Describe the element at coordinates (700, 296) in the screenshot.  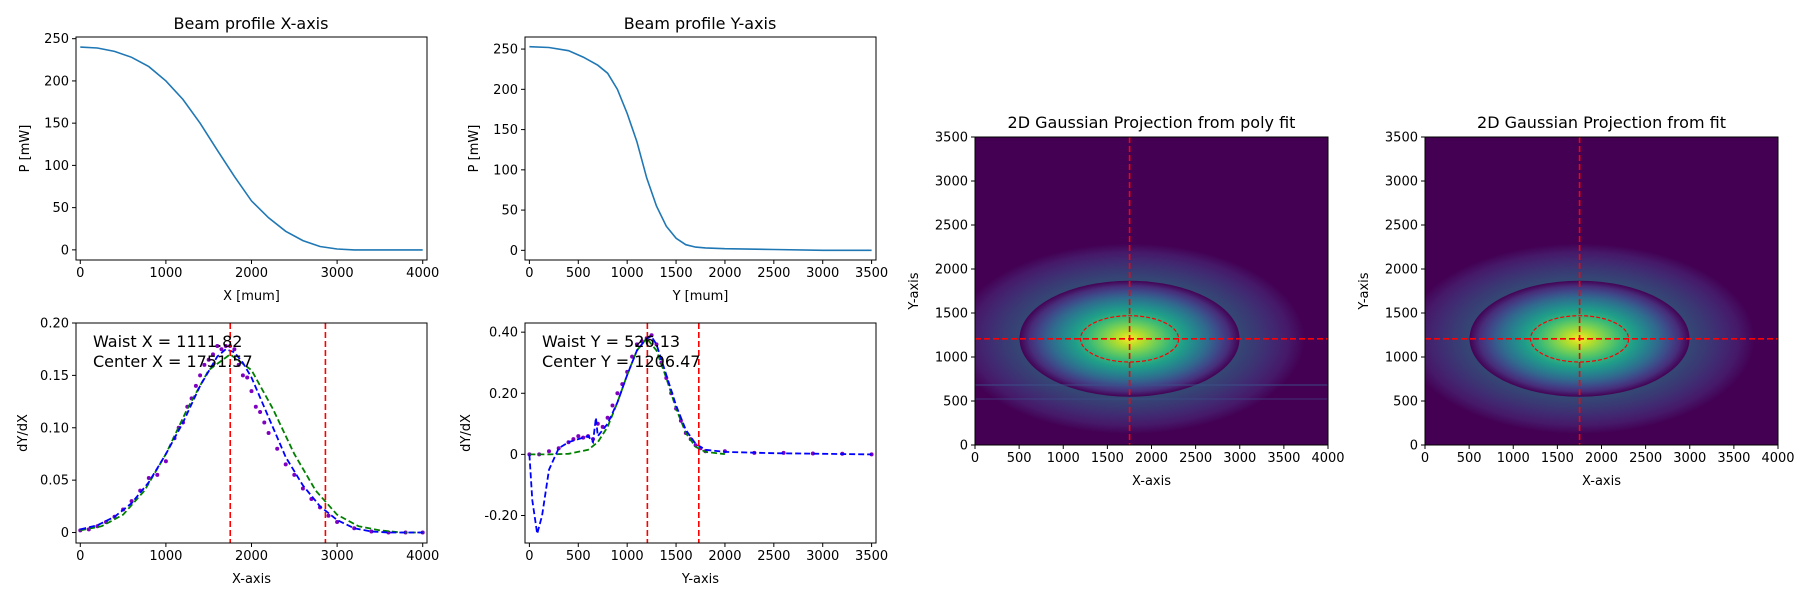
I see `x-axis-label: Y [mum]` at that location.